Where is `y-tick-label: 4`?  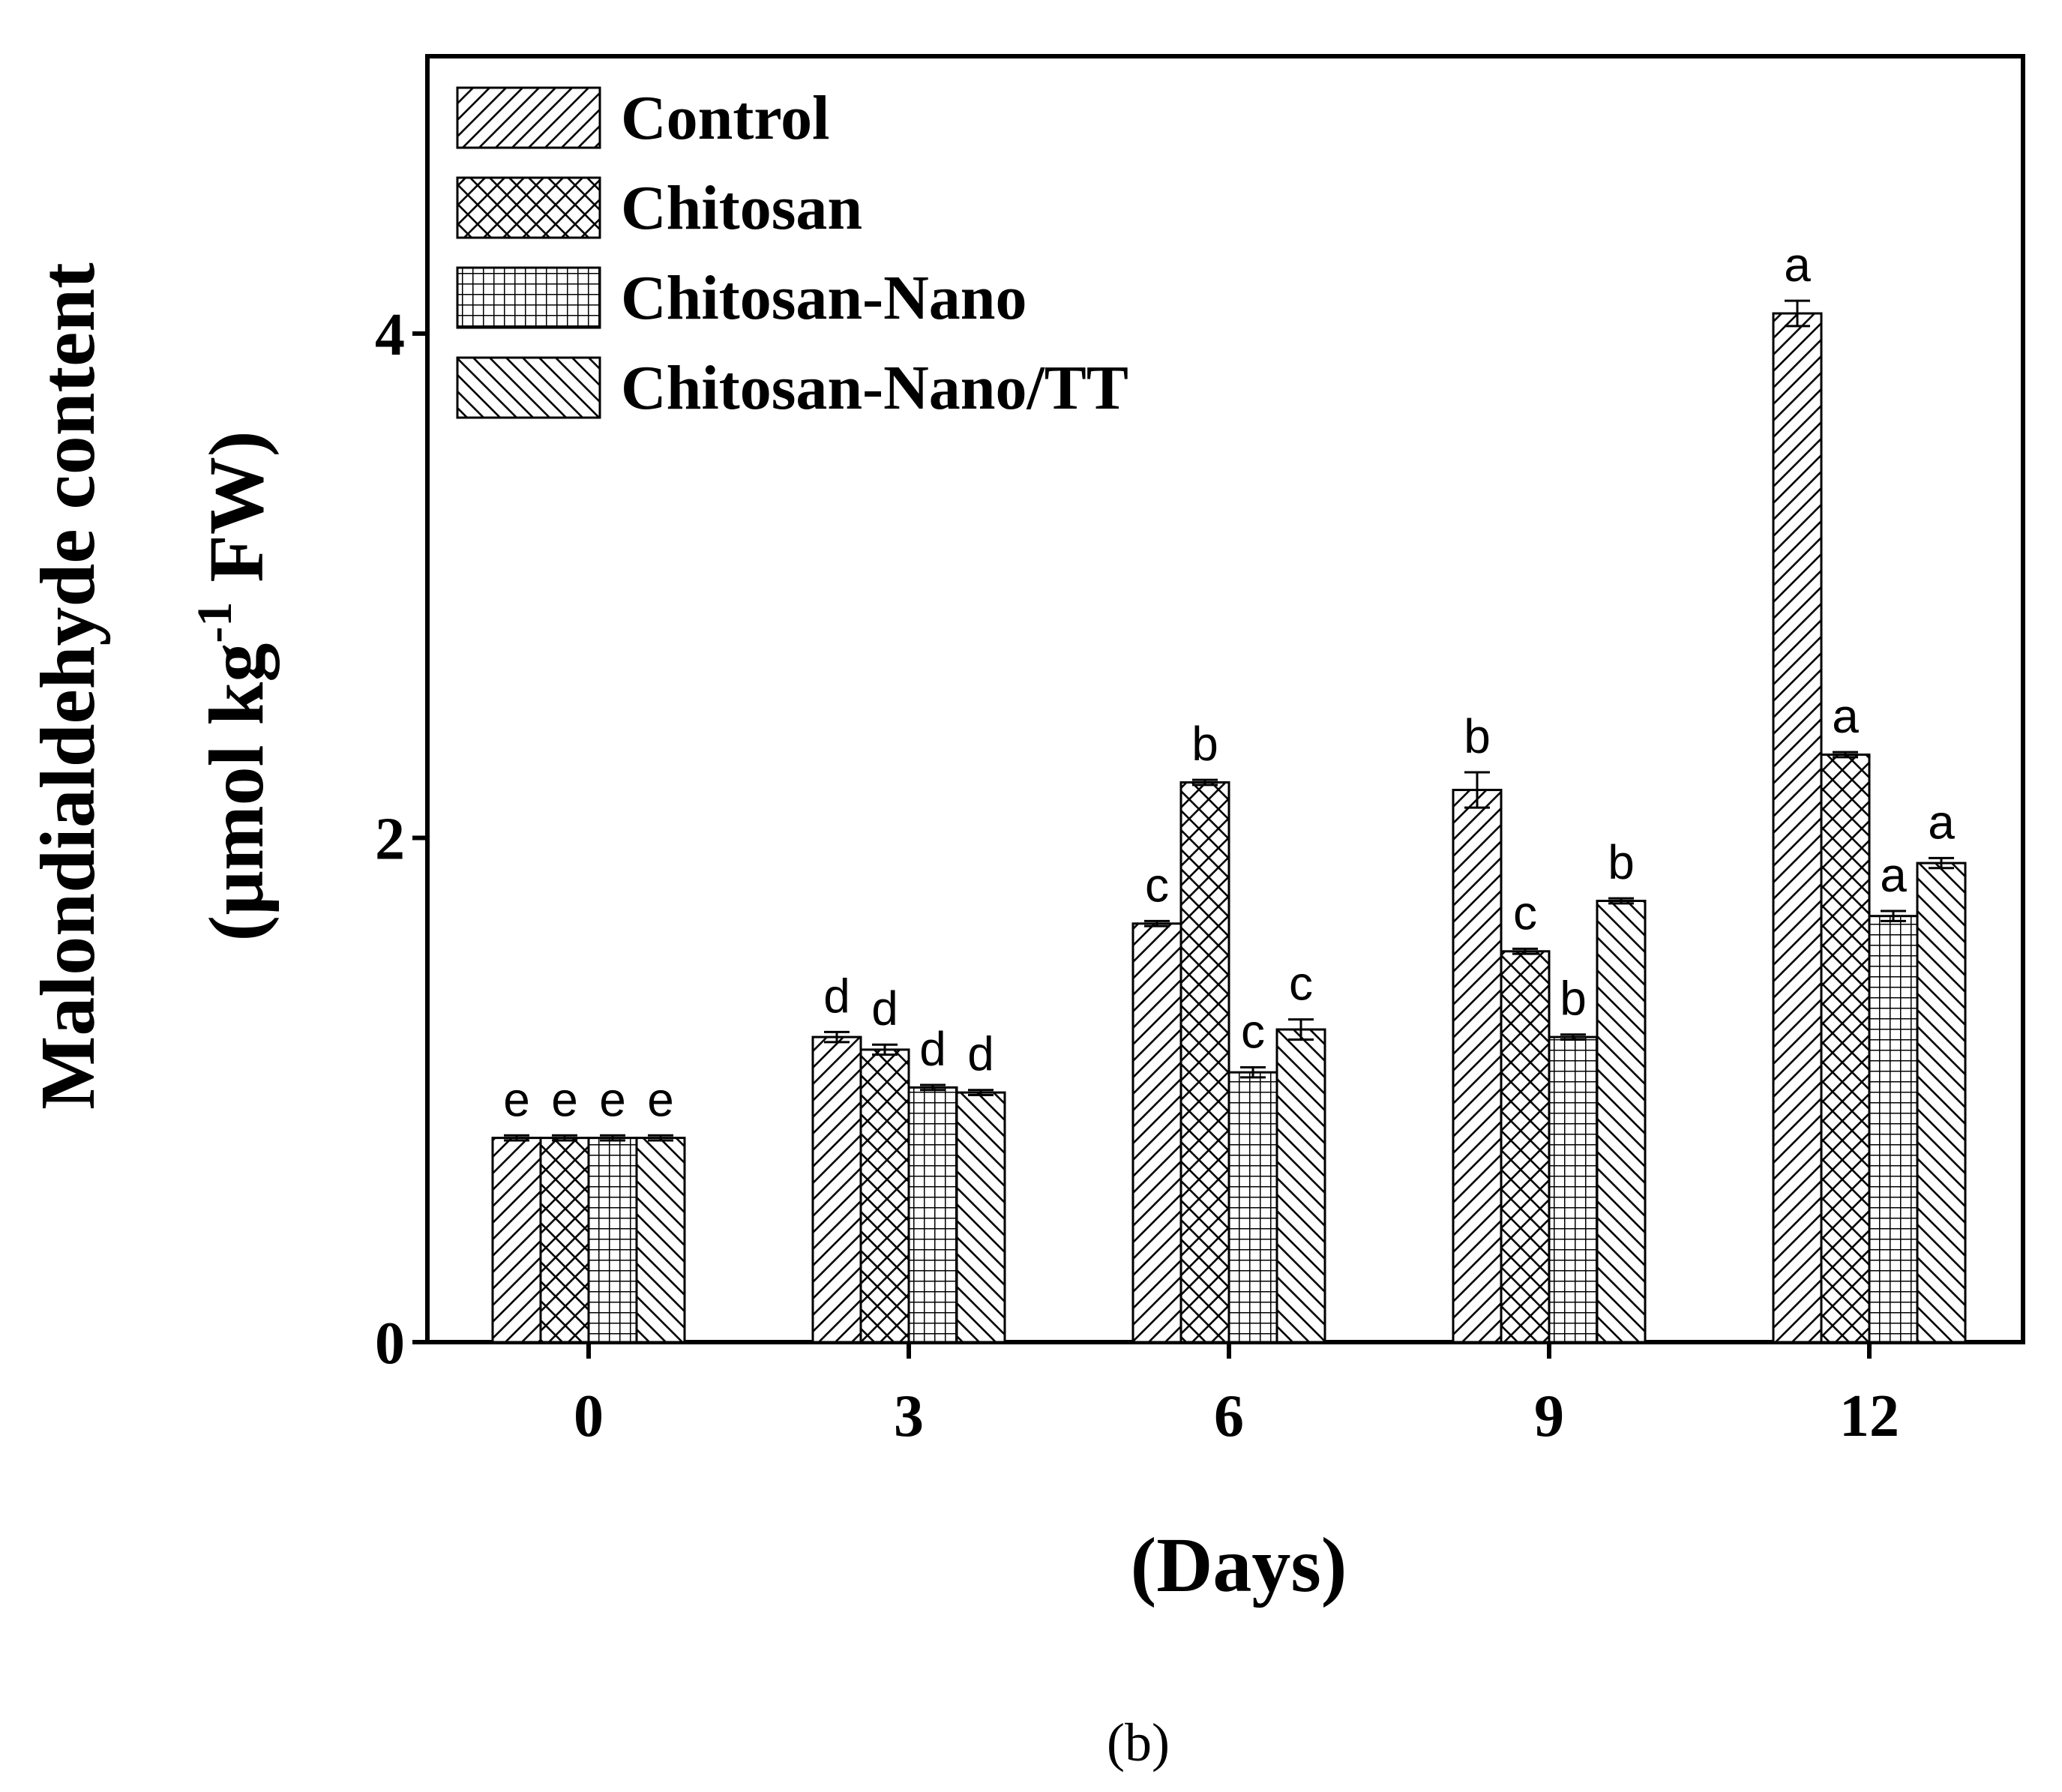 y-tick-label: 4 is located at coordinates (390, 335).